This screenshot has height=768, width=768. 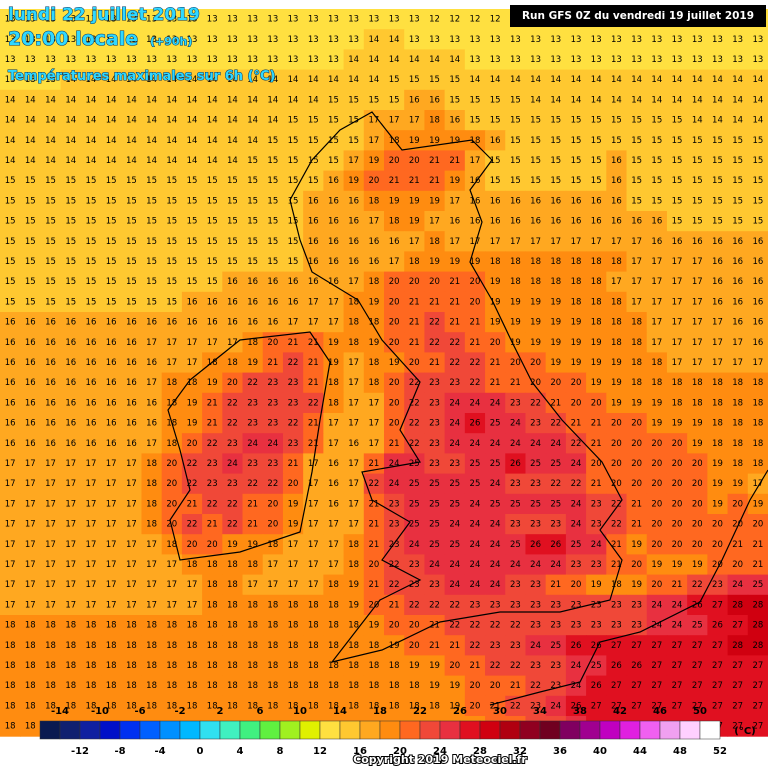 What do you see at coordinates (680, 751) in the screenshot?
I see `colorbar-label: 48` at bounding box center [680, 751].